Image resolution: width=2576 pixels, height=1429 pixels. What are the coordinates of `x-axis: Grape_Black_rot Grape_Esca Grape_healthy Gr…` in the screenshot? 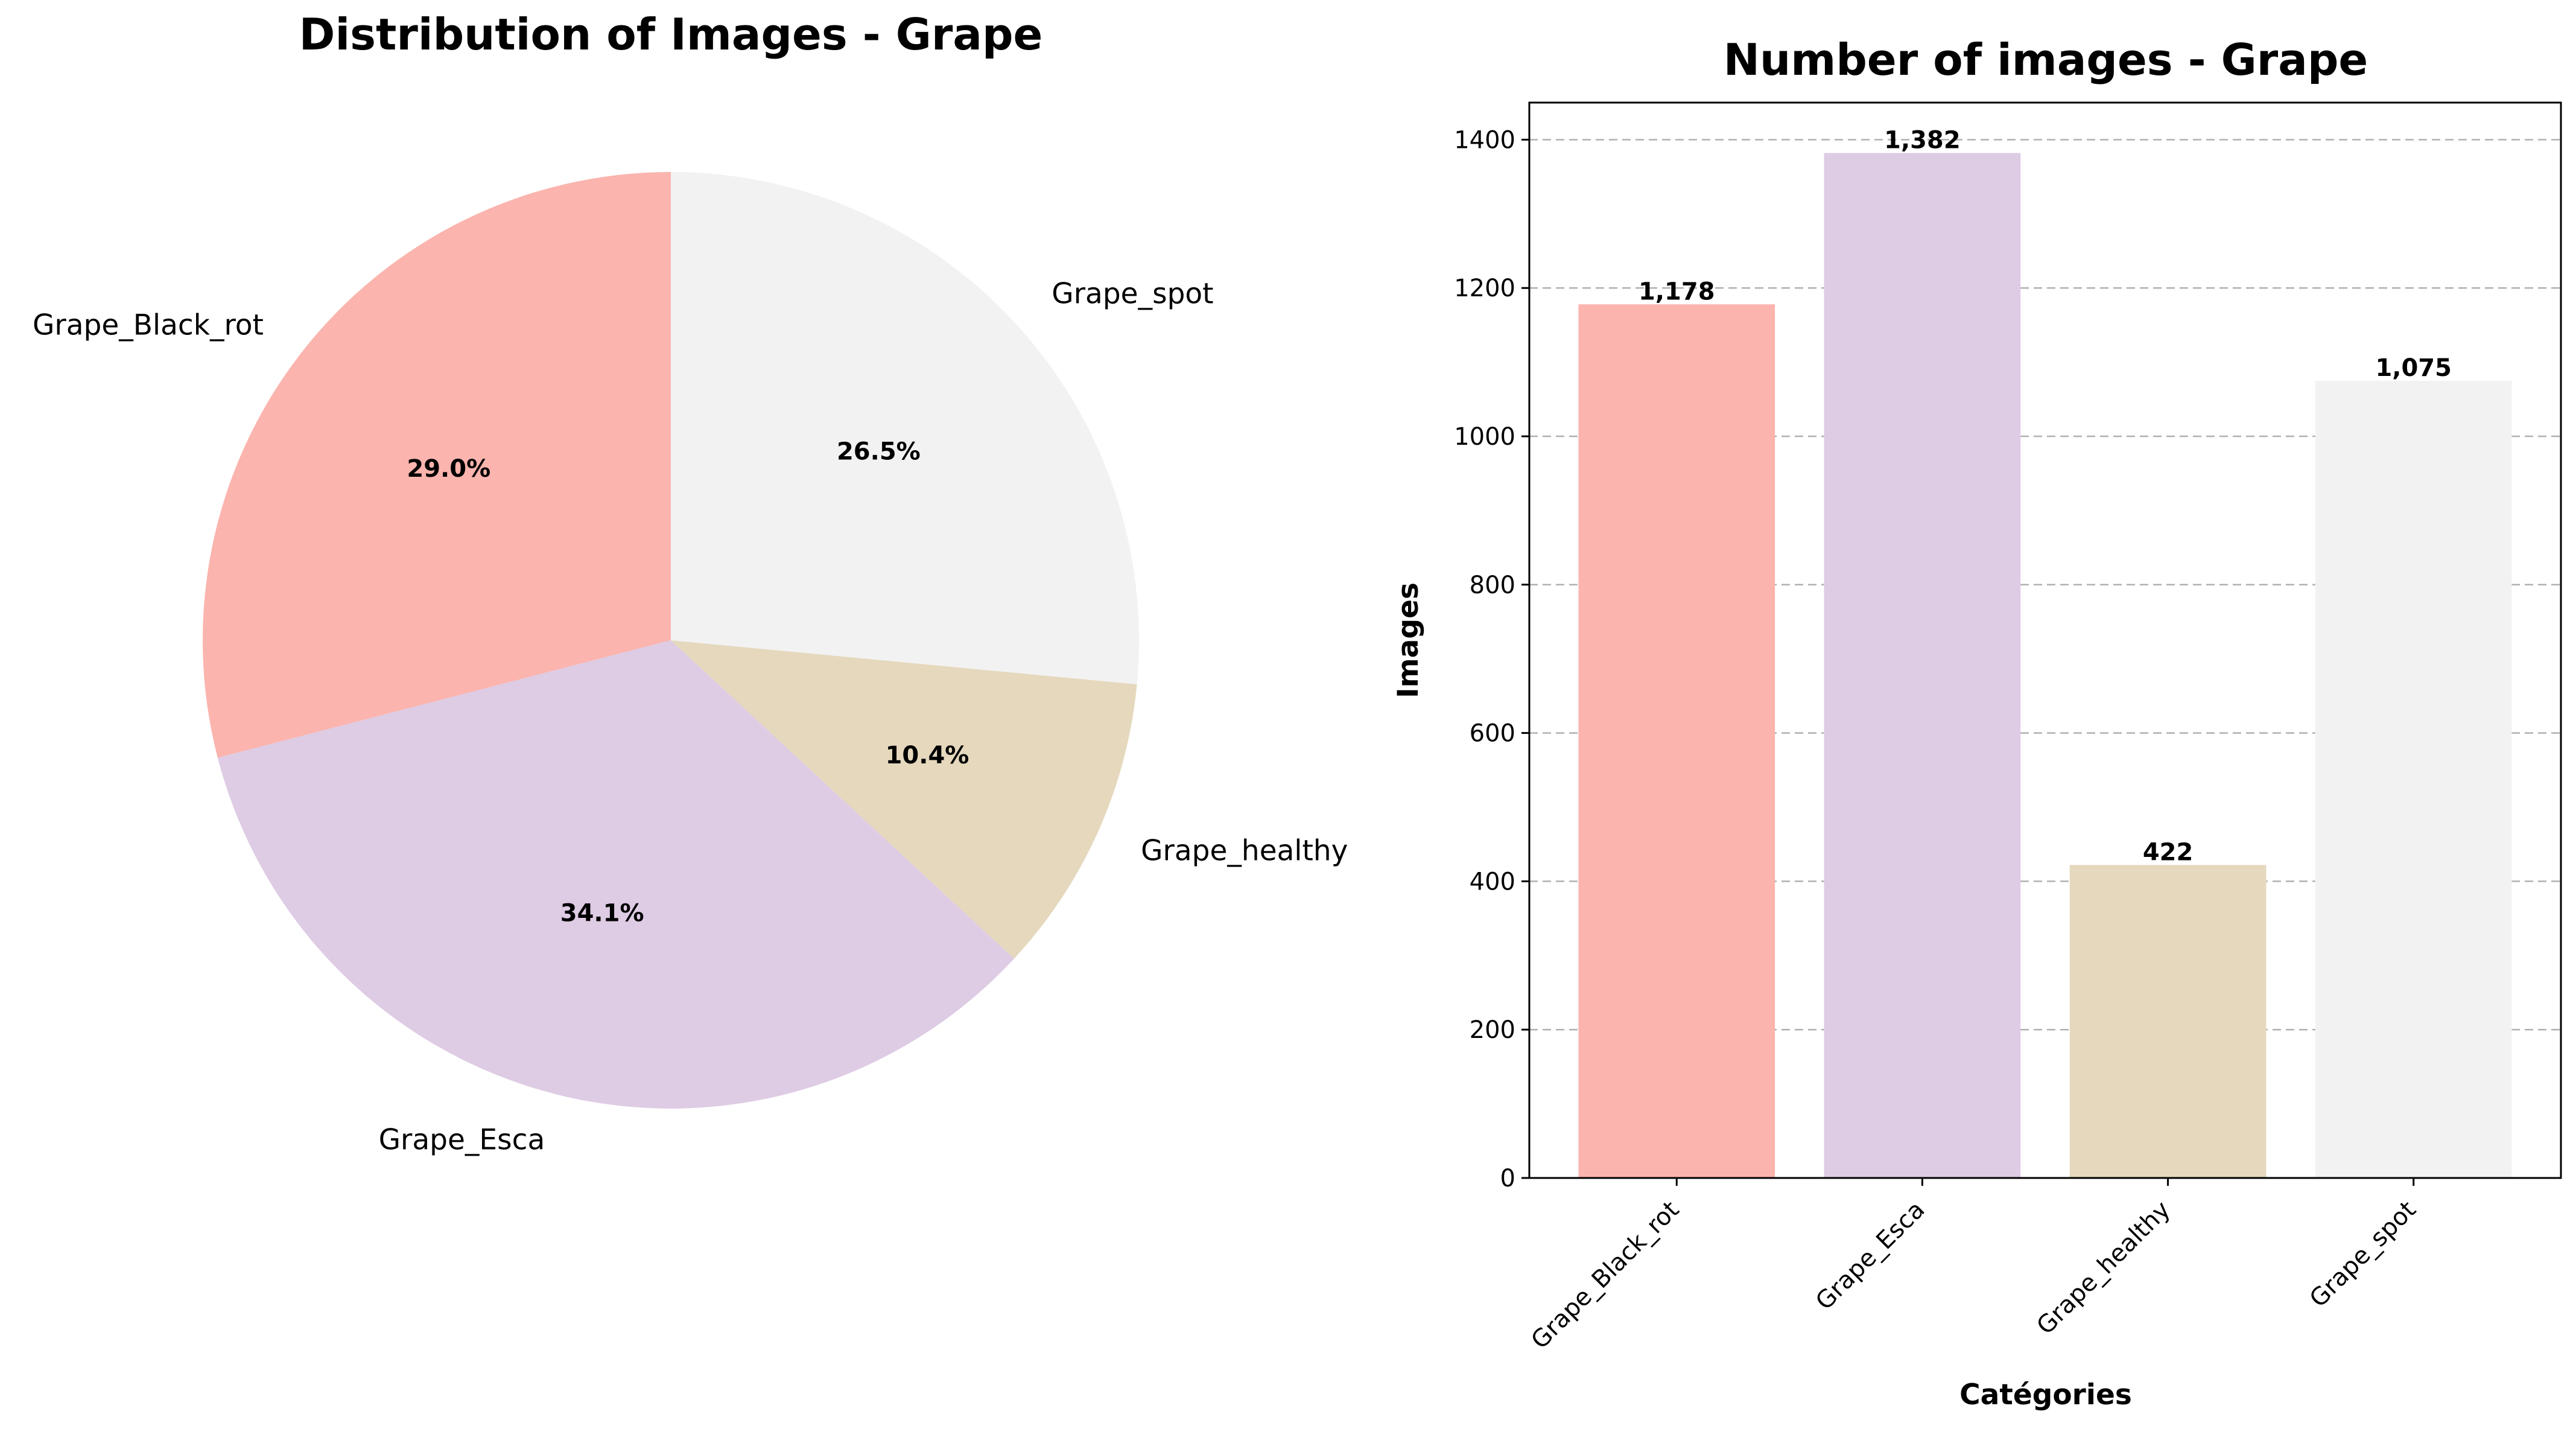 It's located at (1974, 1266).